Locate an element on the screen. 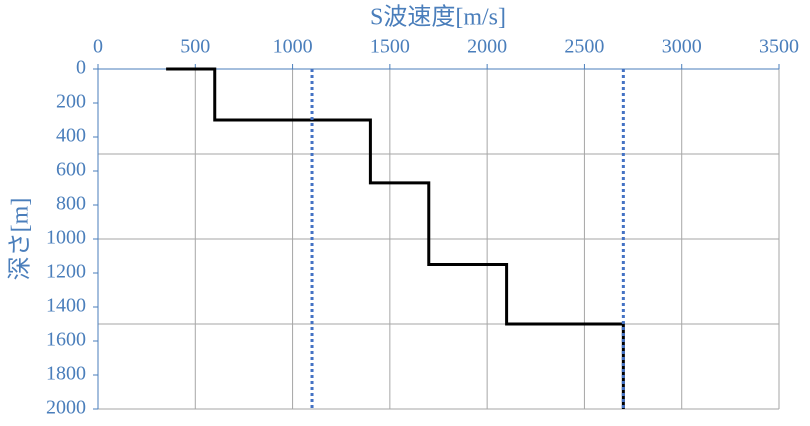 The image size is (810, 426). x-tick-label: 3000 is located at coordinates (682, 47).